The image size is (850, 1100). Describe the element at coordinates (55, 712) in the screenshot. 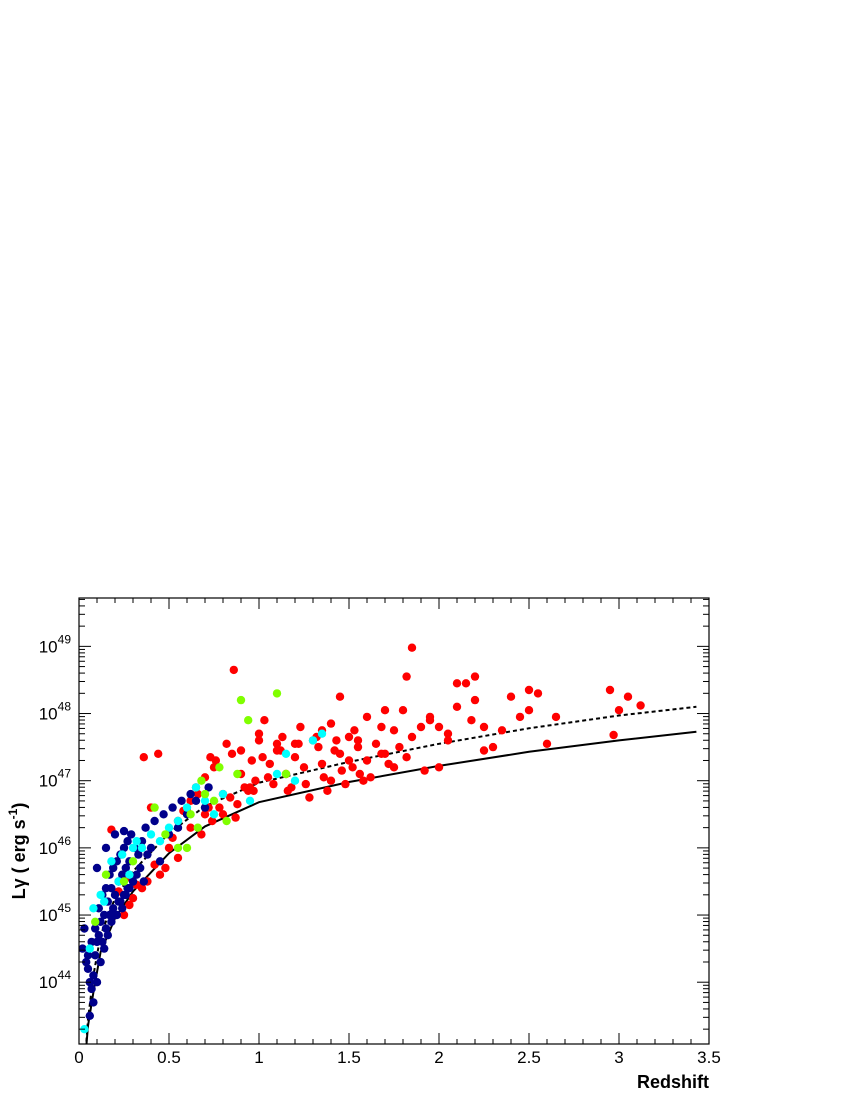

I see `y-tick-label: 1048` at that location.